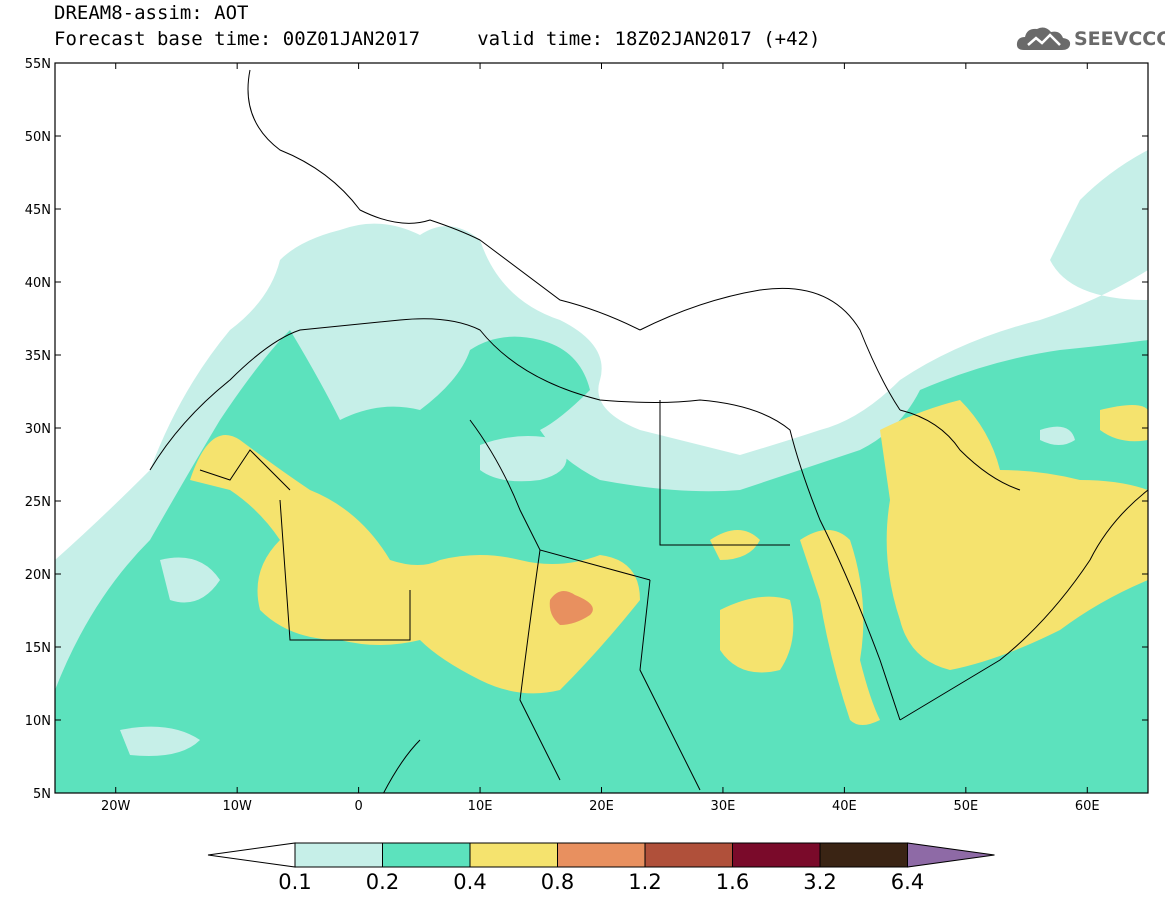  What do you see at coordinates (38, 721) in the screenshot?
I see `lat-label: 10N` at bounding box center [38, 721].